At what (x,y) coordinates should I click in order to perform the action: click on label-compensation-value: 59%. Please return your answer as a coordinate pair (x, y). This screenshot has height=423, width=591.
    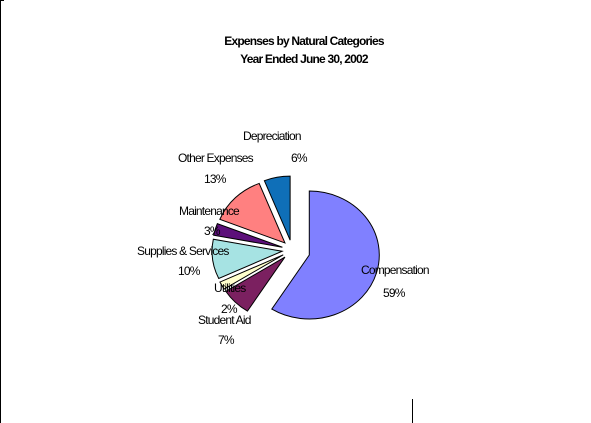
    Looking at the image, I should click on (394, 293).